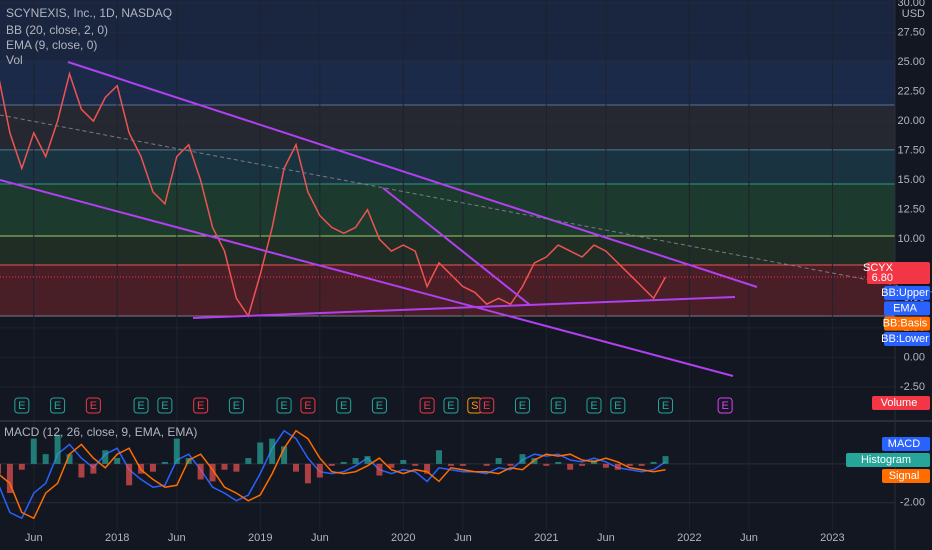 The height and width of the screenshot is (550, 932). What do you see at coordinates (911, 62) in the screenshot?
I see `y-tick-label: 25.00` at bounding box center [911, 62].